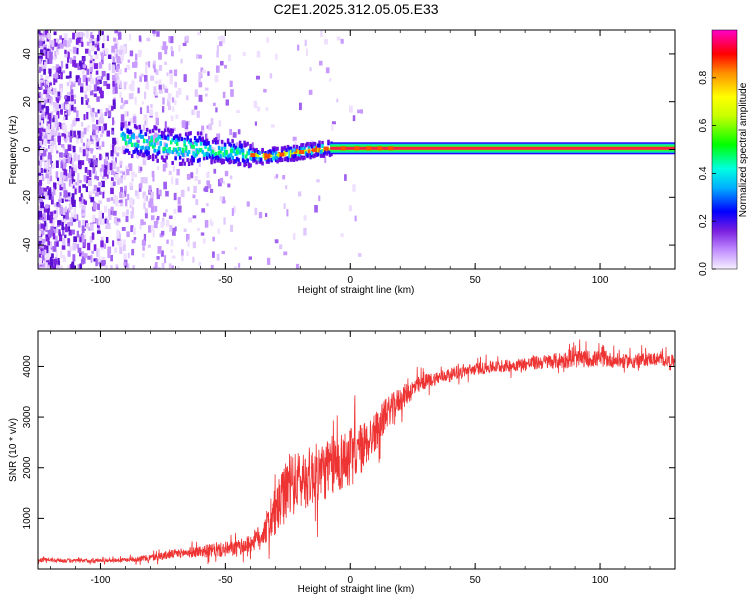 Image resolution: width=750 pixels, height=600 pixels. Describe the element at coordinates (703, 77) in the screenshot. I see `colorbar-tick-label: 0.8` at that location.